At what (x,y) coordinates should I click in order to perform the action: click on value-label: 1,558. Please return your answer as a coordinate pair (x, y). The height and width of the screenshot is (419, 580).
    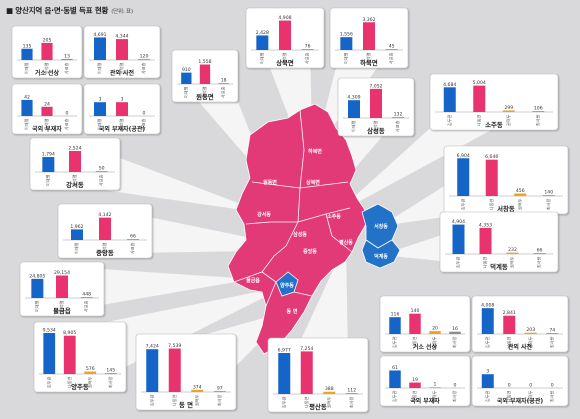
    Looking at the image, I should click on (204, 62).